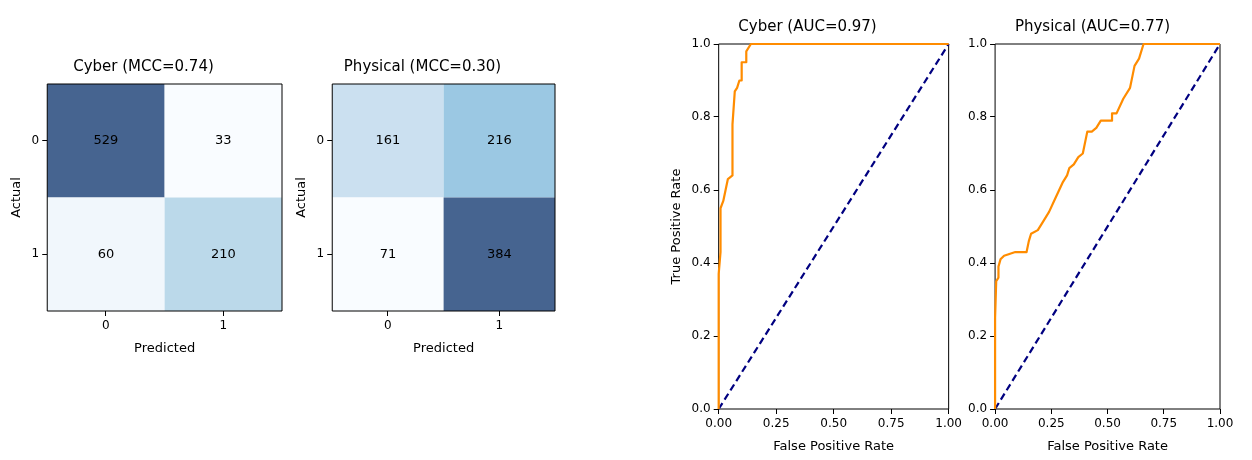 This screenshot has width=1252, height=460. I want to click on data-label: 71, so click(388, 253).